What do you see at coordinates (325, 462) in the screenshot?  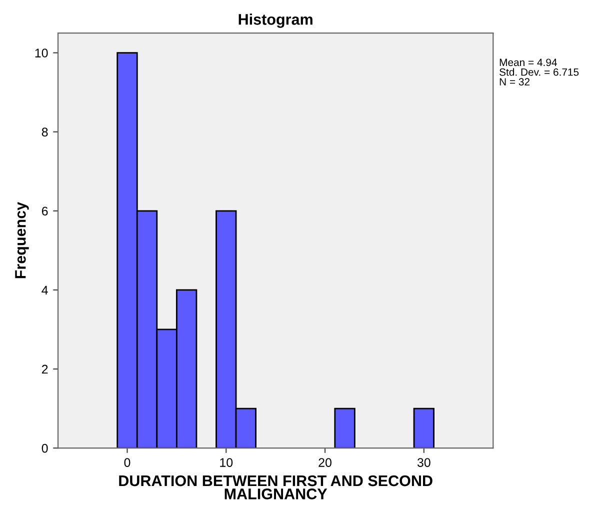 I see `x-tick-label: 20` at bounding box center [325, 462].